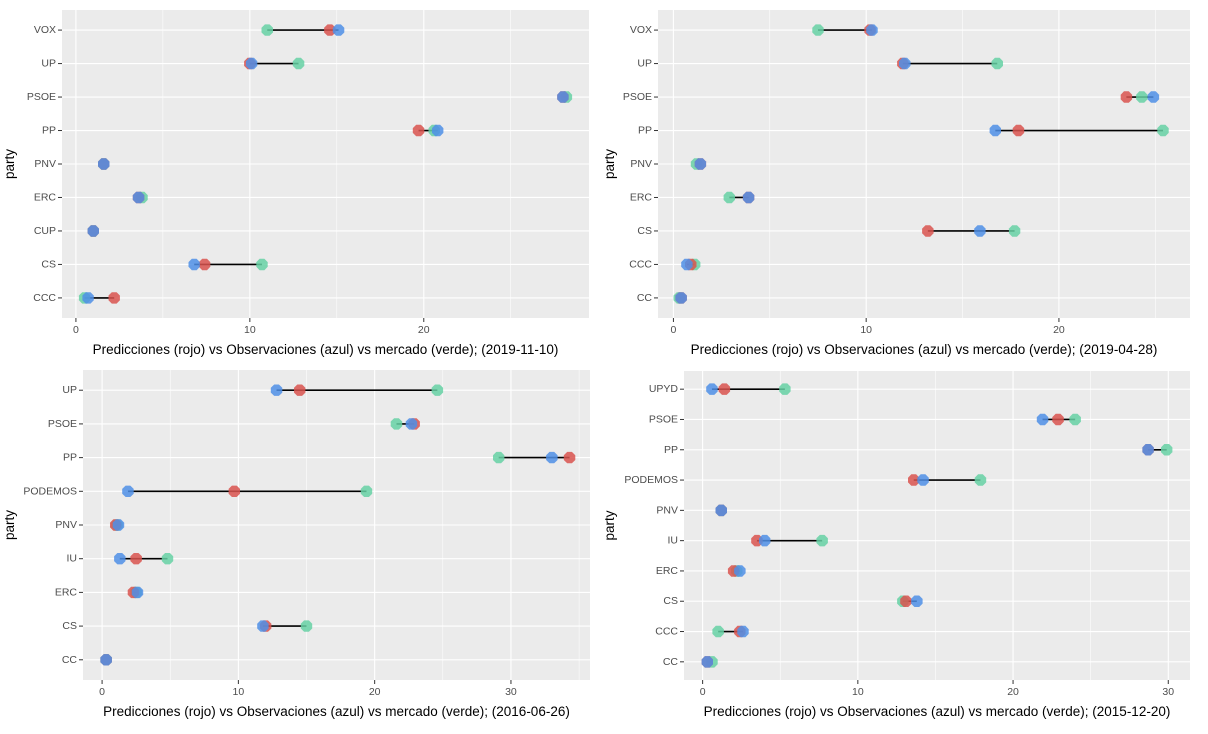 Image resolution: width=1208 pixels, height=734 pixels. I want to click on y-tick-label: PODEMOS, so click(651, 480).